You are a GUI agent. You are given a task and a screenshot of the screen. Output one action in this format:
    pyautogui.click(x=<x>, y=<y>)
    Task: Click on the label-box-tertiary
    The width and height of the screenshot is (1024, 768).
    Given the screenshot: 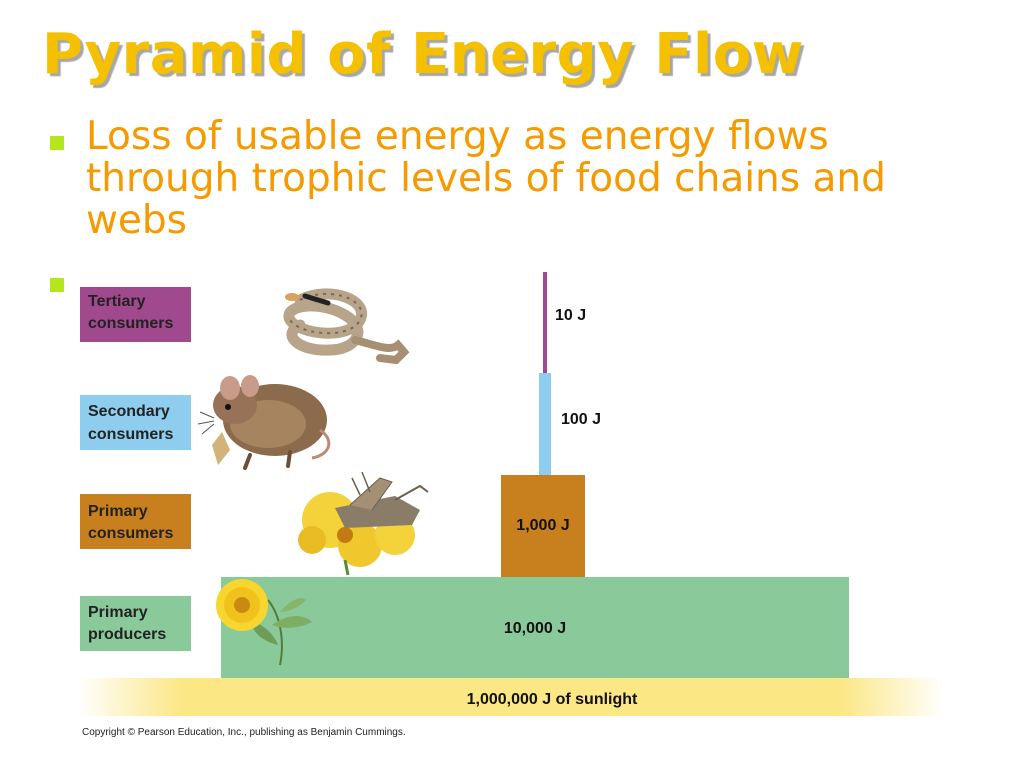 What is the action you would take?
    pyautogui.click(x=135, y=314)
    